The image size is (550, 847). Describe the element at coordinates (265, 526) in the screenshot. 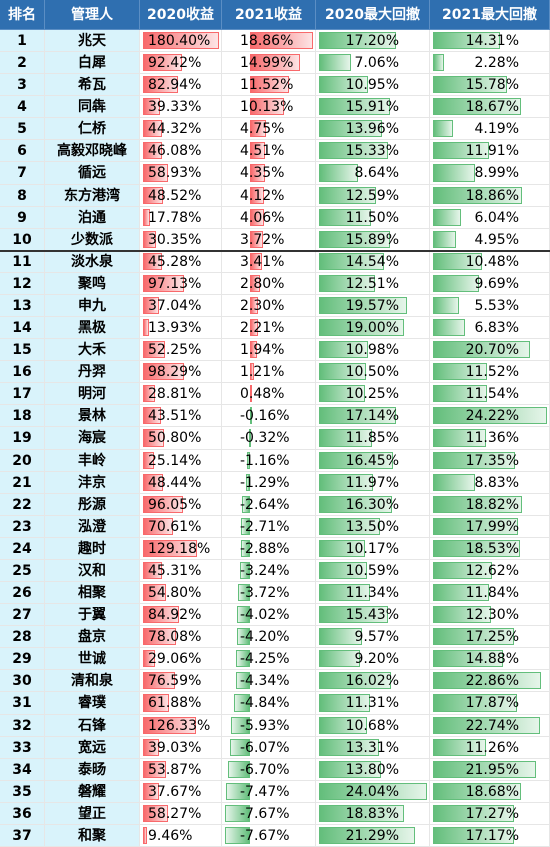

I see `cell-text: -2.71%` at that location.